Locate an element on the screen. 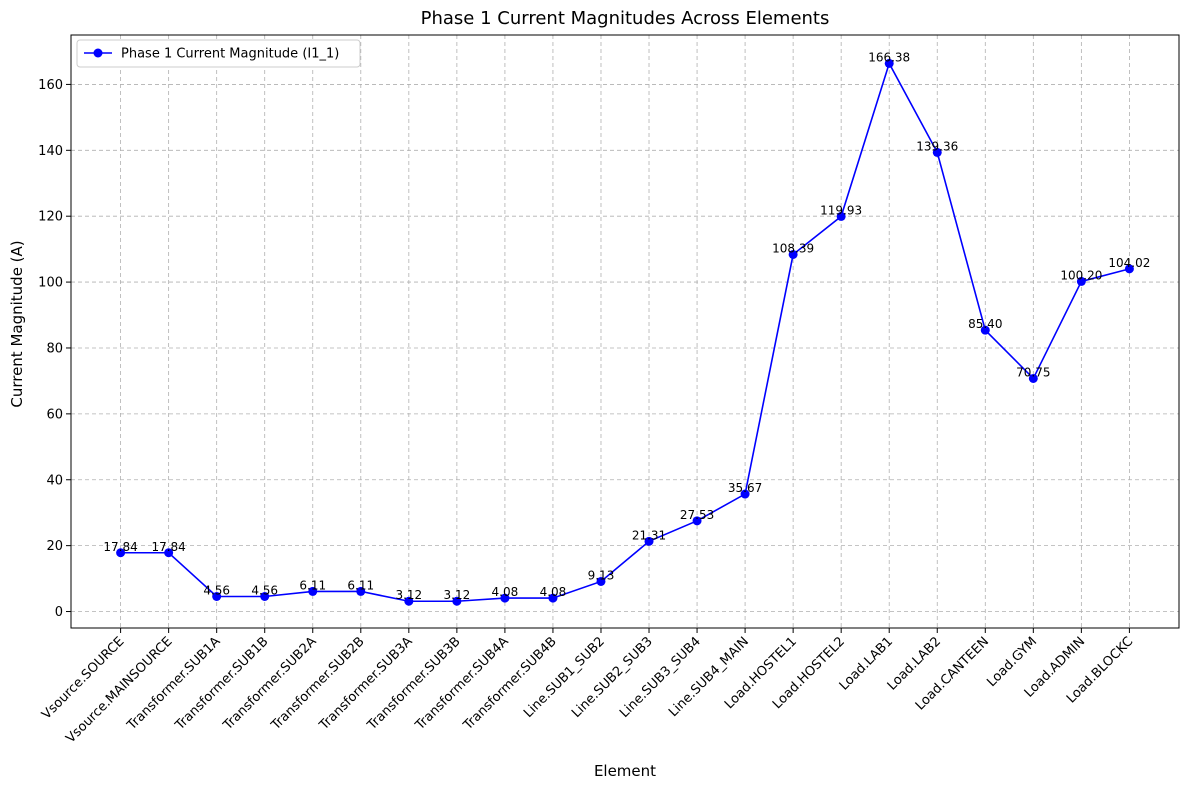 The image size is (1189, 790). x-tick-label: Transformer.SUB1B is located at coordinates (222, 684).